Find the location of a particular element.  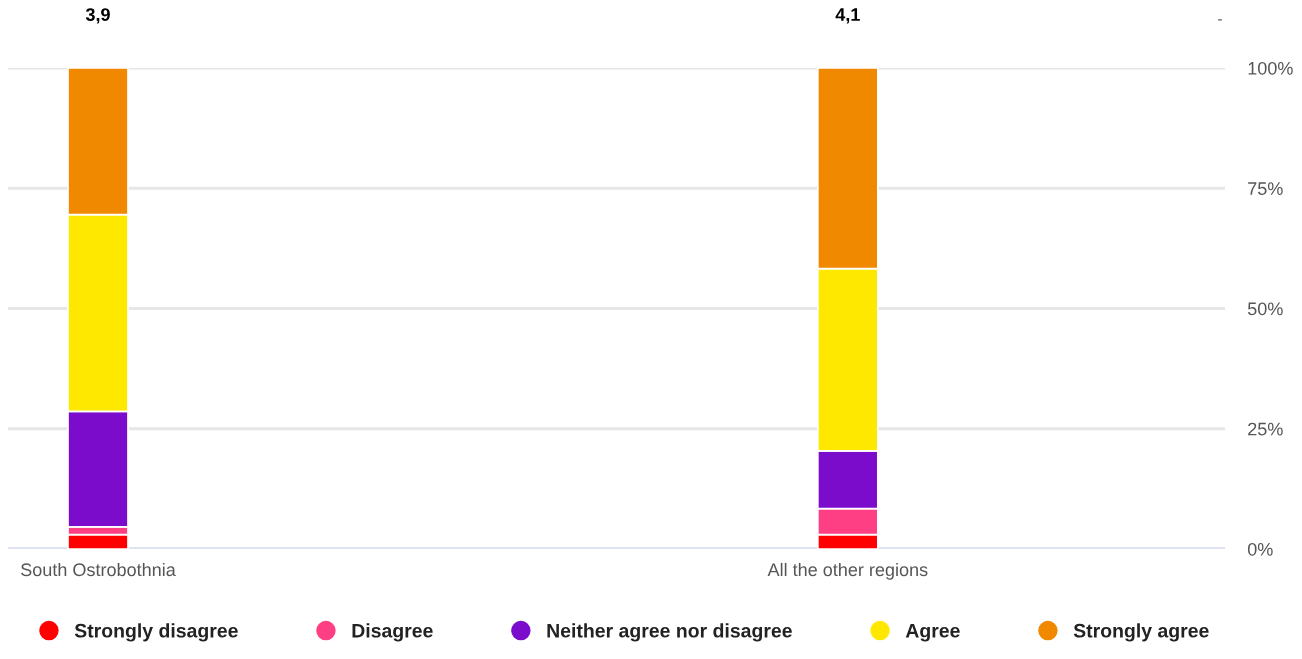

legend-label: Strongly agree is located at coordinates (1141, 632).